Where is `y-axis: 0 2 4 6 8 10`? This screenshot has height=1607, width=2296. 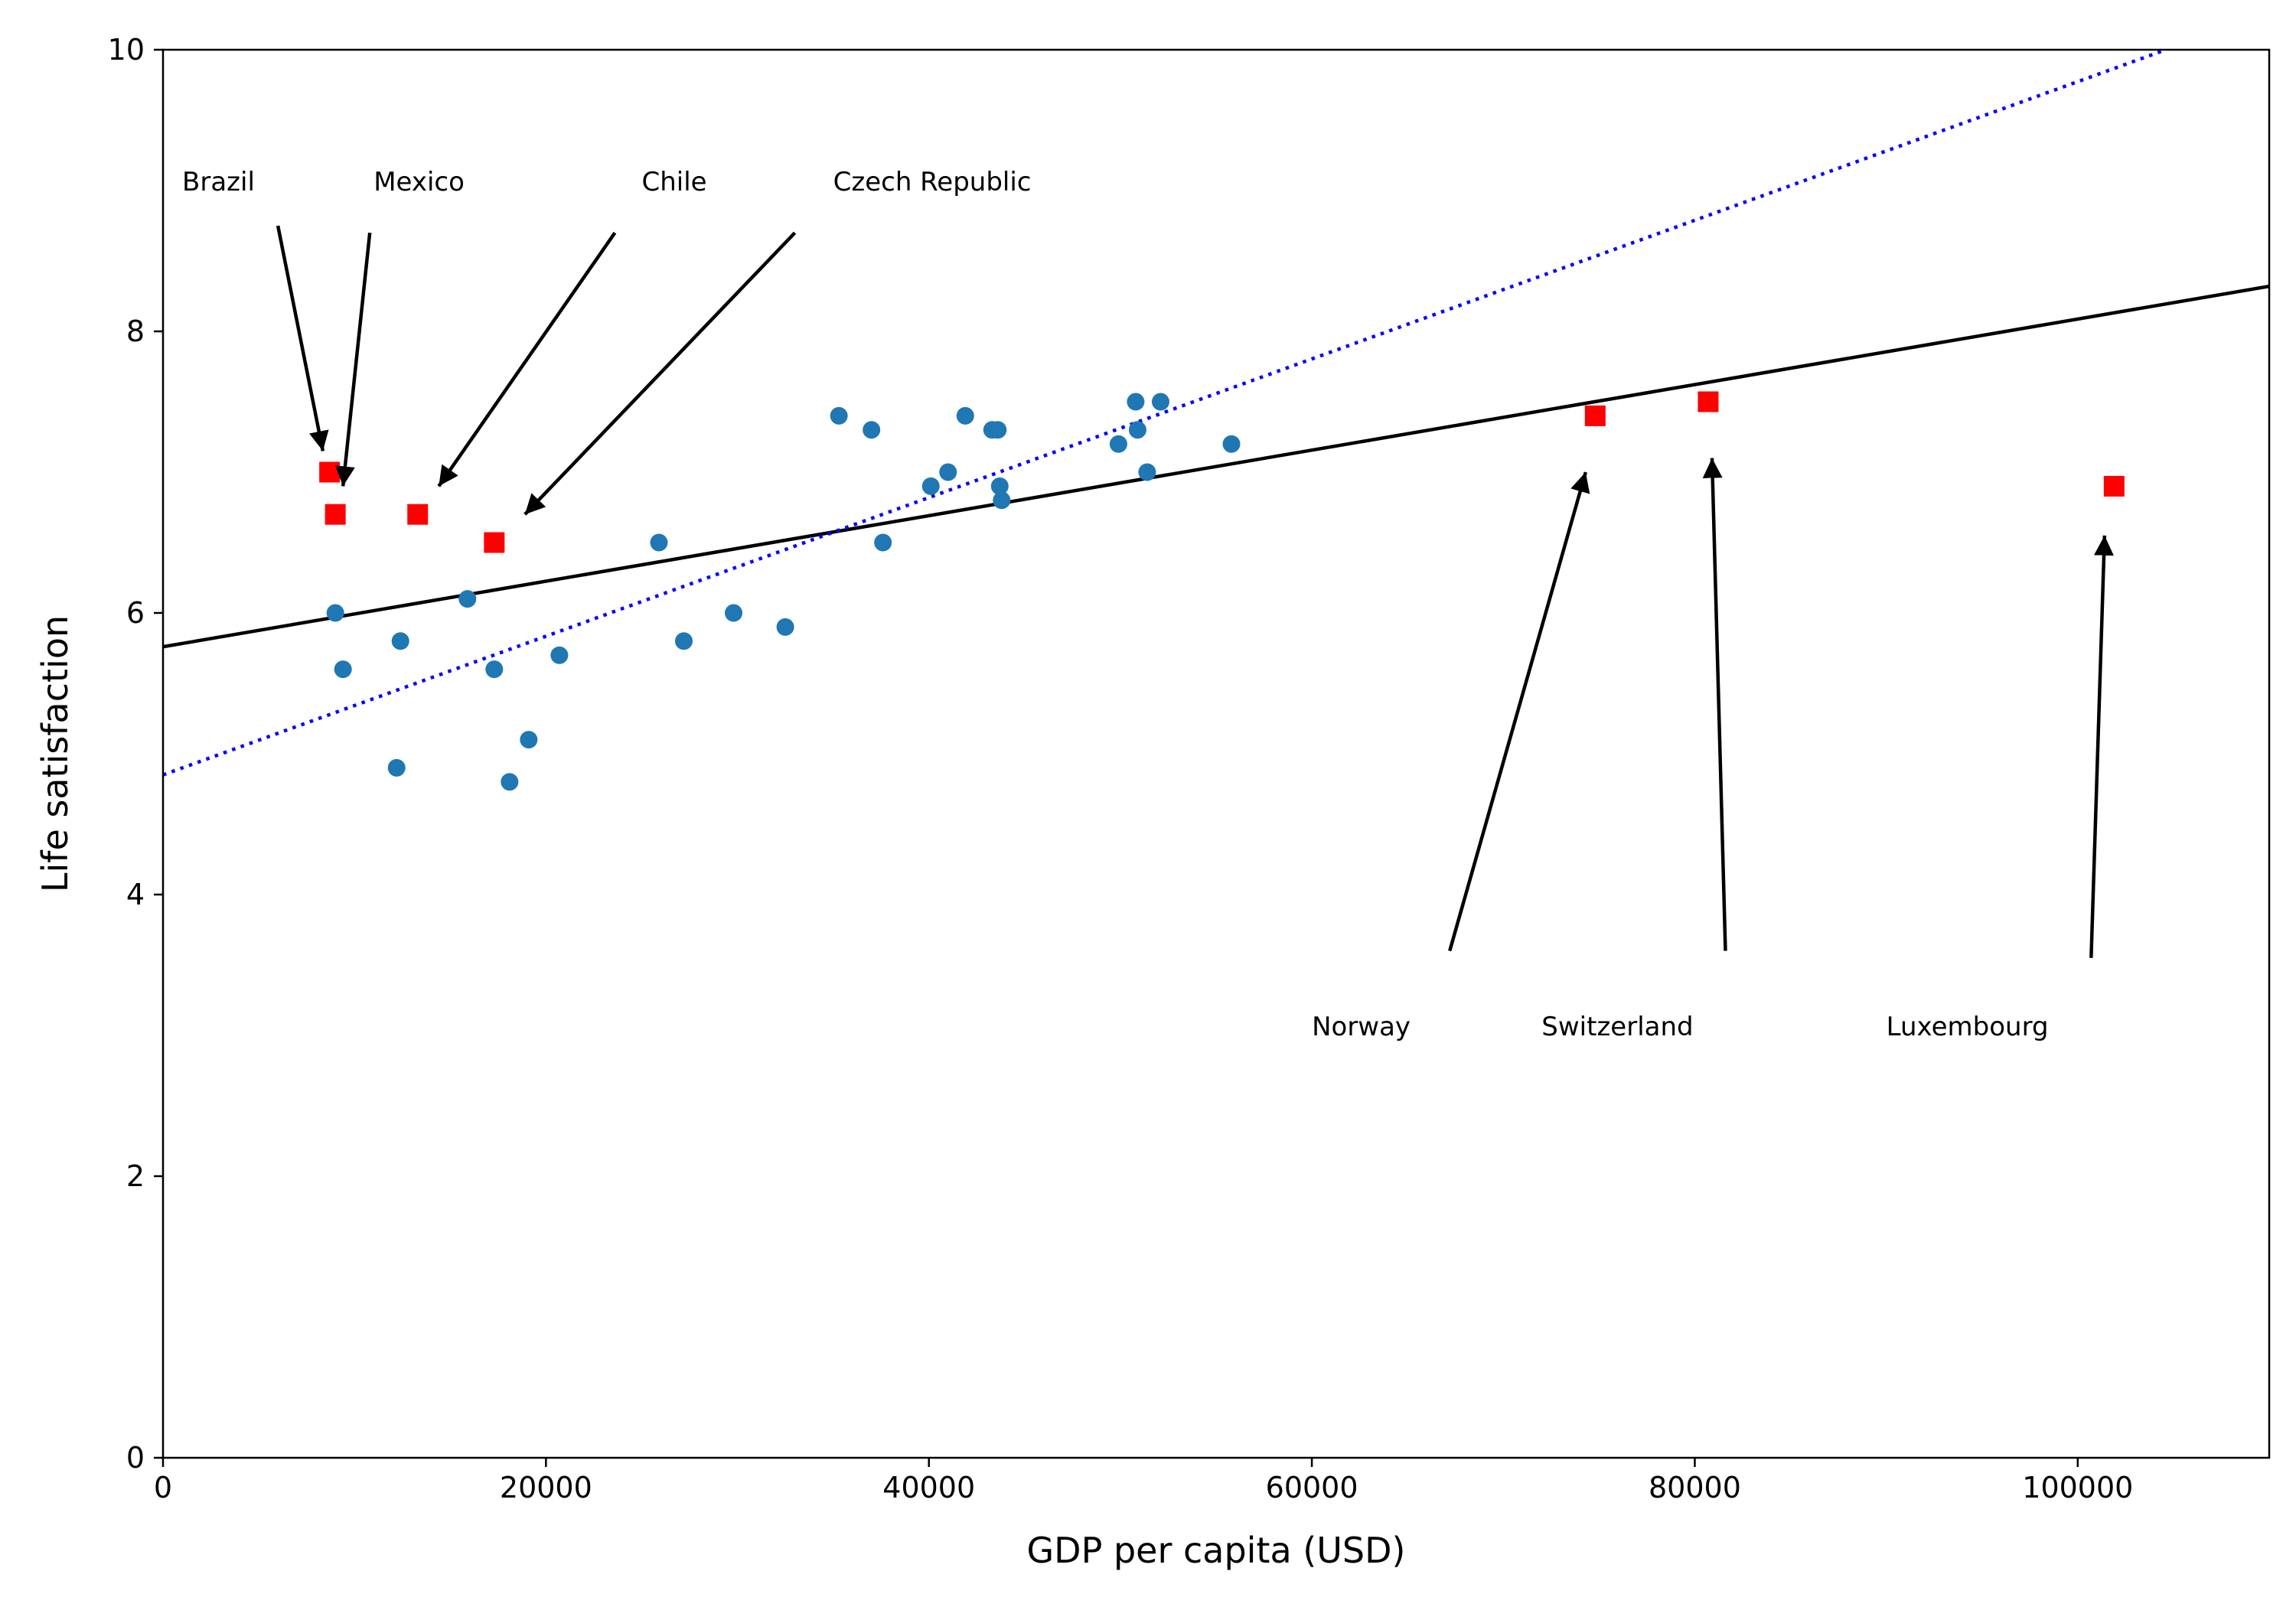 y-axis: 0 2 4 6 8 10 is located at coordinates (135, 754).